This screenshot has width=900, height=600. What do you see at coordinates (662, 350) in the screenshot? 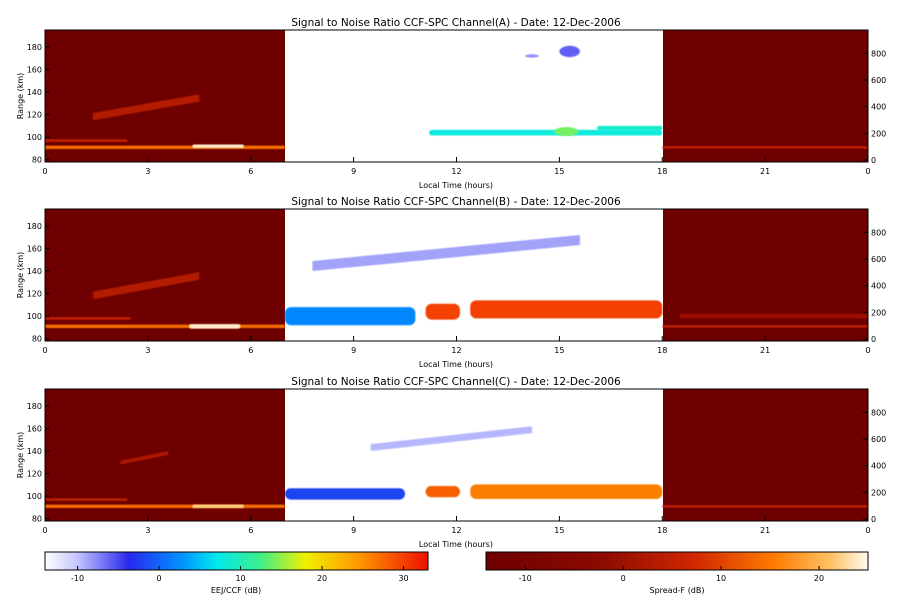
I see `x-tick-label: 18` at bounding box center [662, 350].